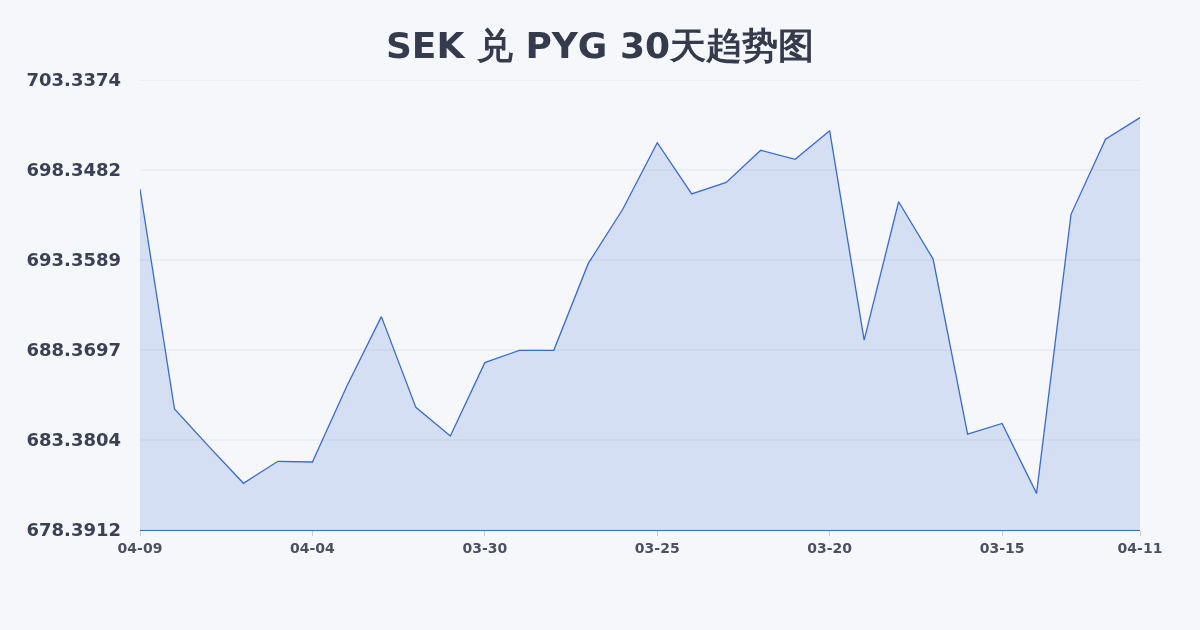 Image resolution: width=1200 pixels, height=630 pixels. I want to click on y-tick-label: 698.3482, so click(73, 170).